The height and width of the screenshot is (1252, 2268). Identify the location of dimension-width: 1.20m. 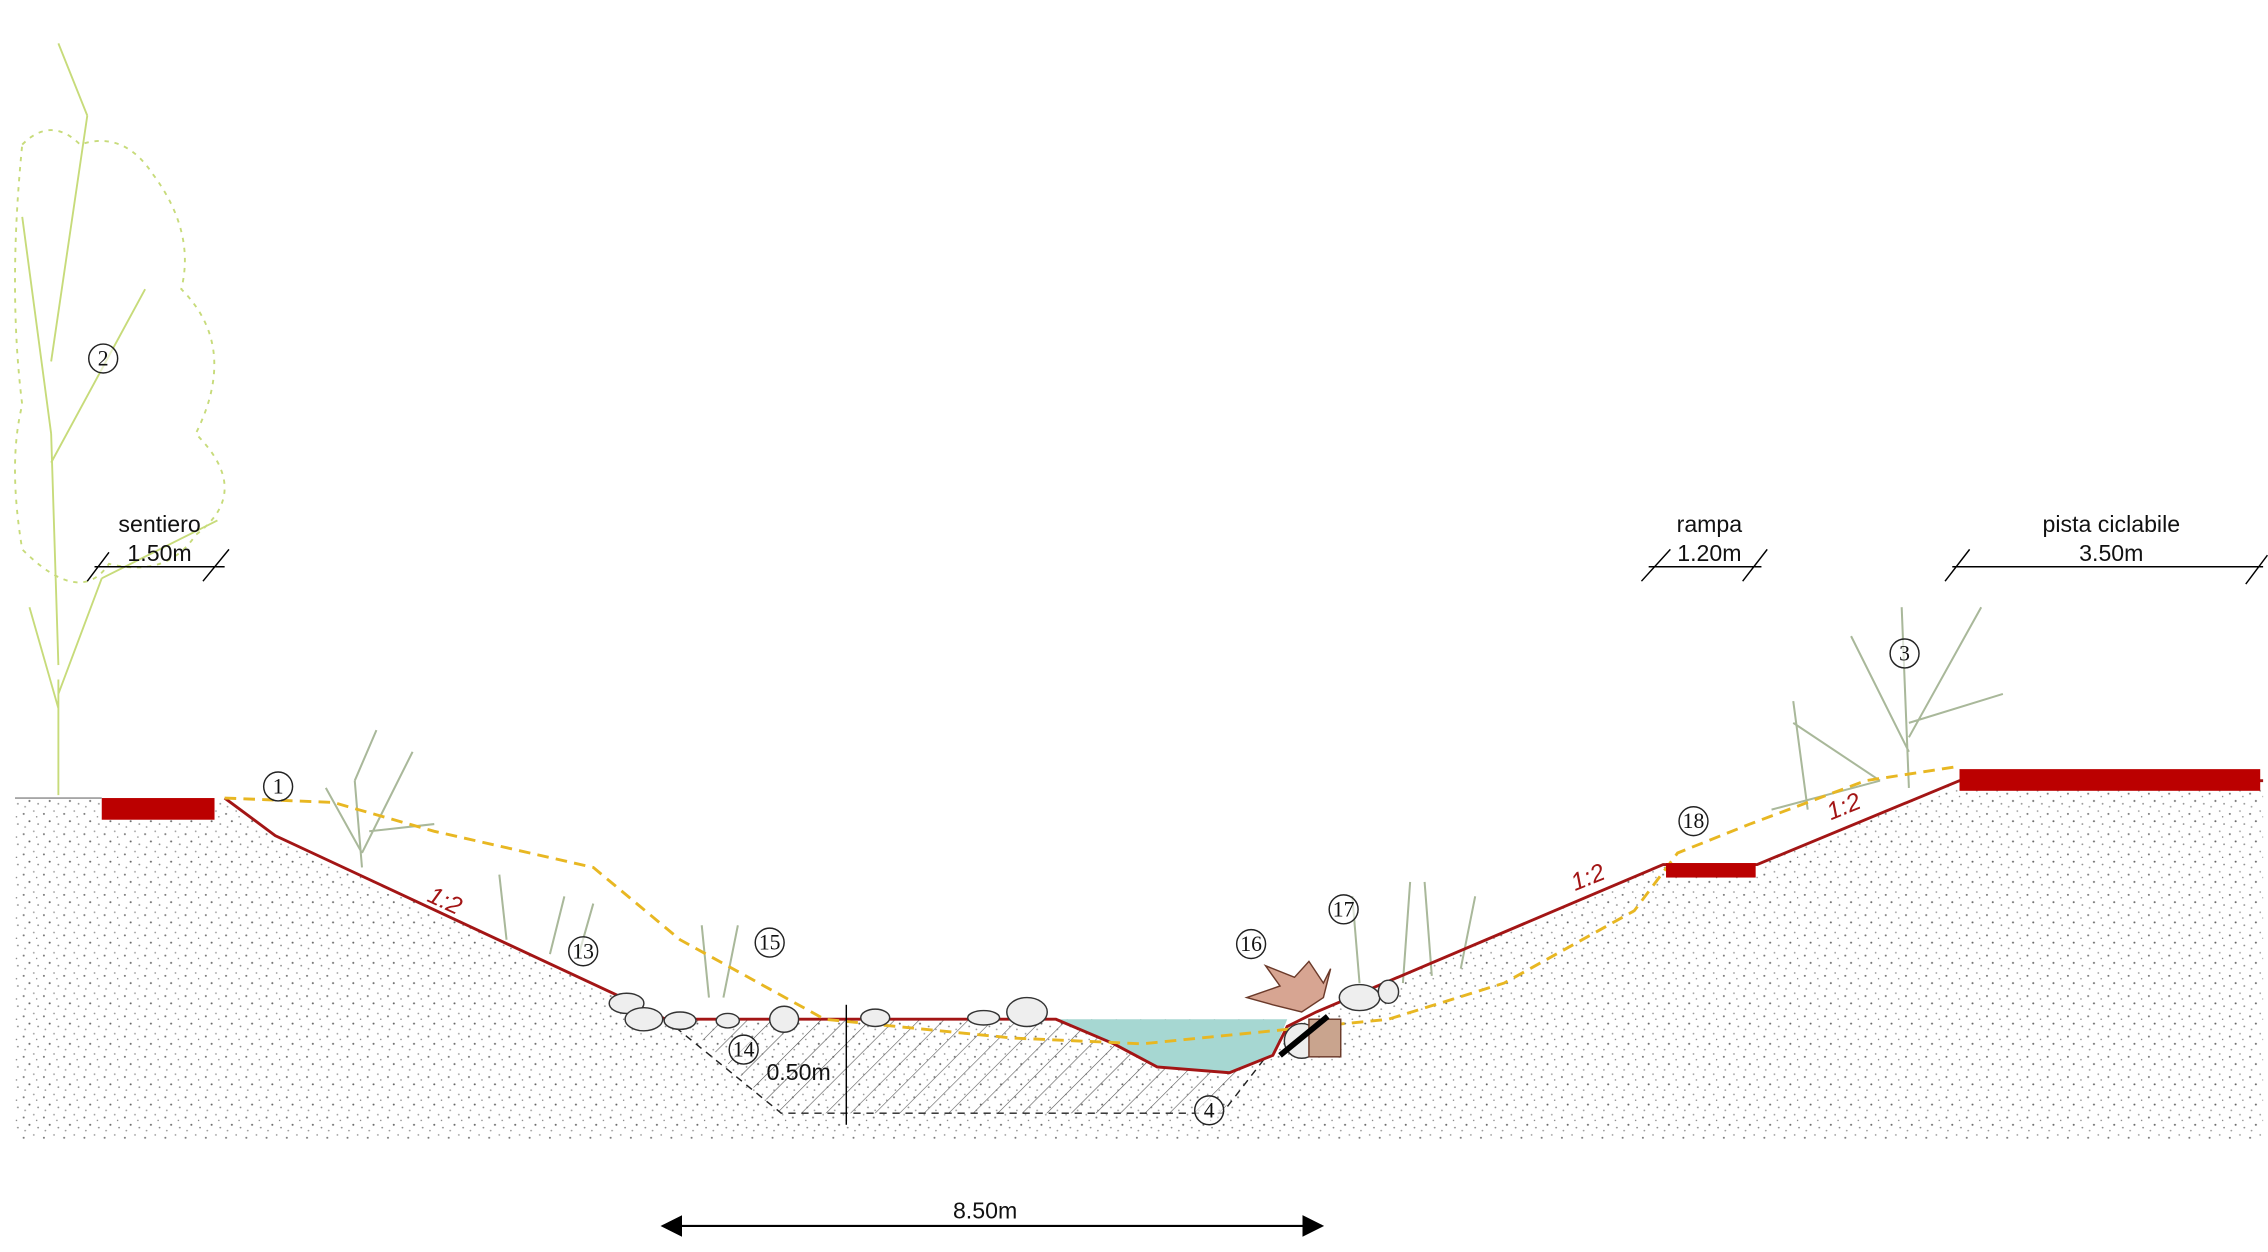
(1709, 553).